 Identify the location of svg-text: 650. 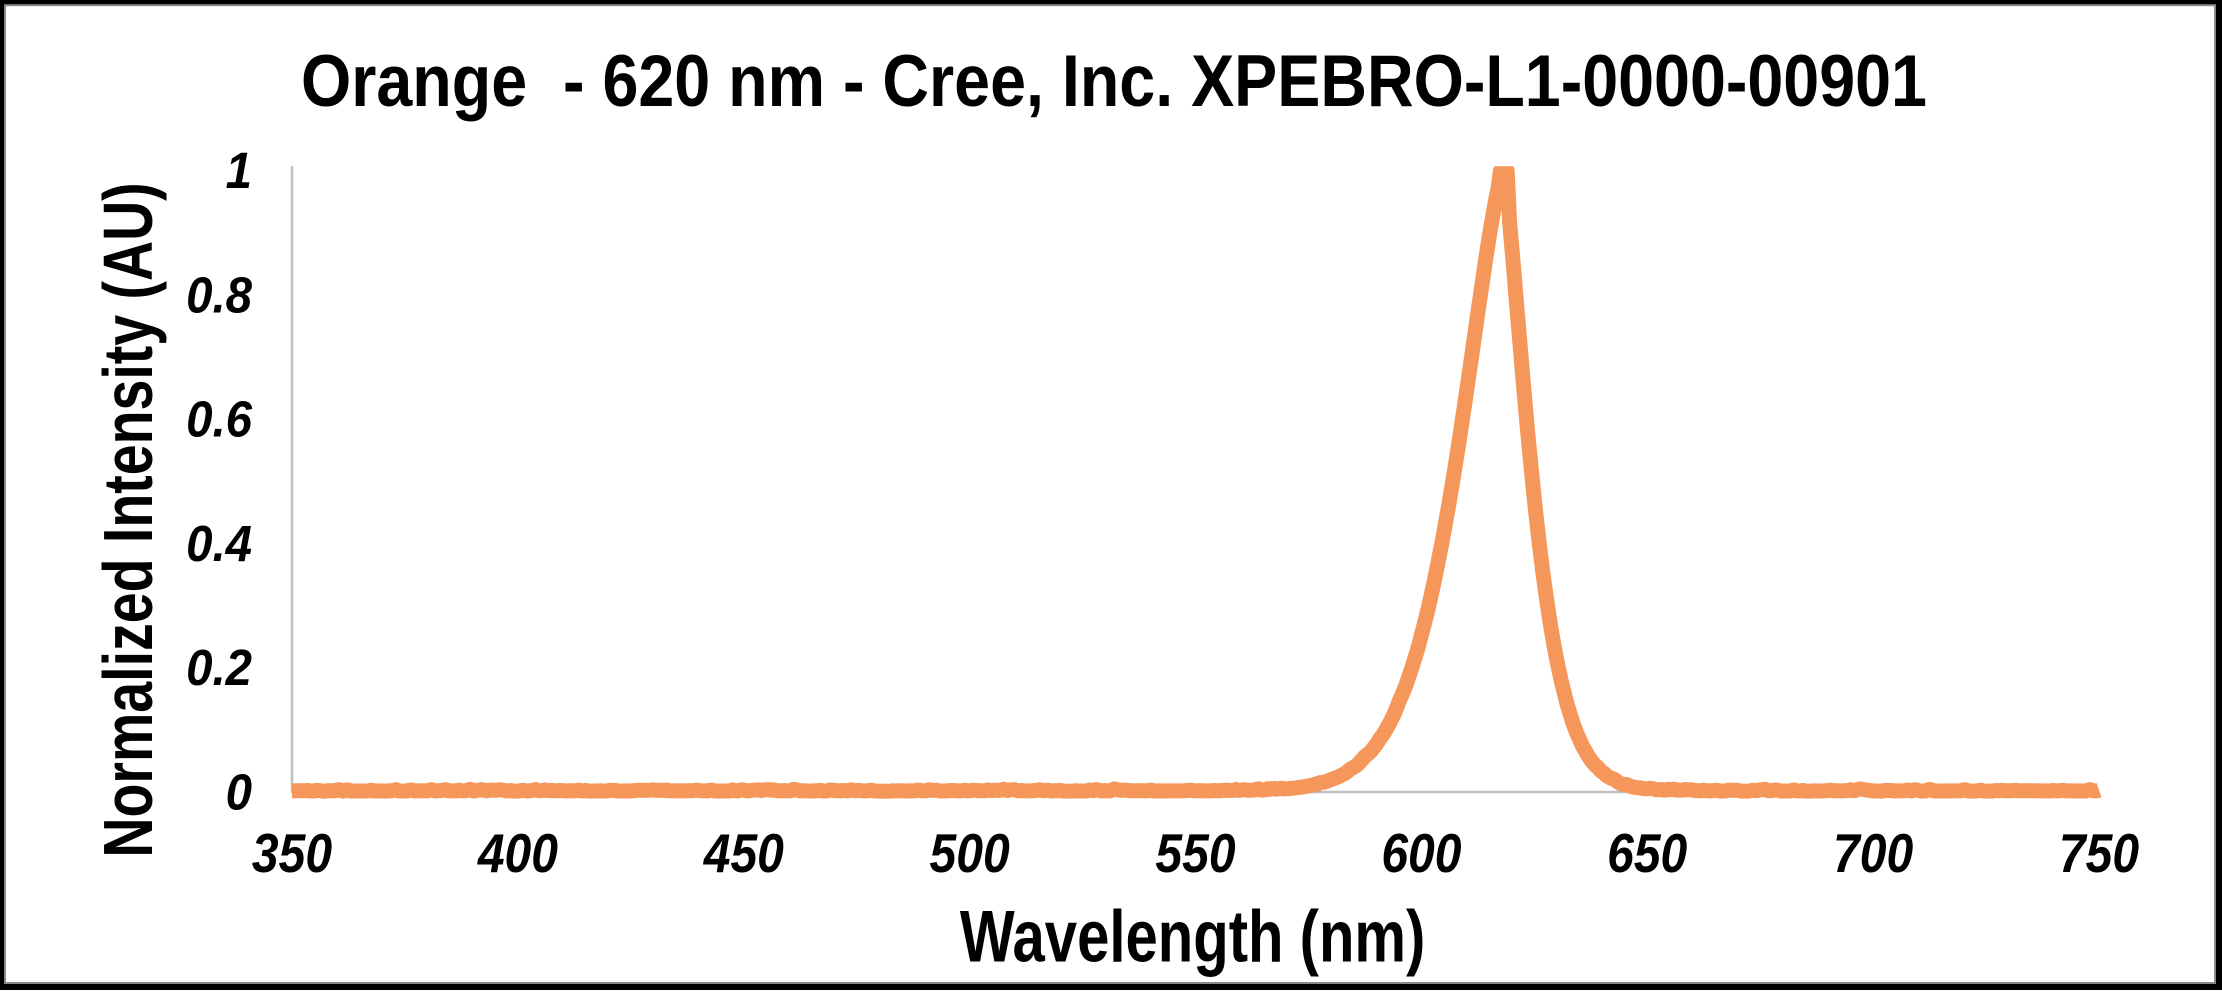
(1647, 853).